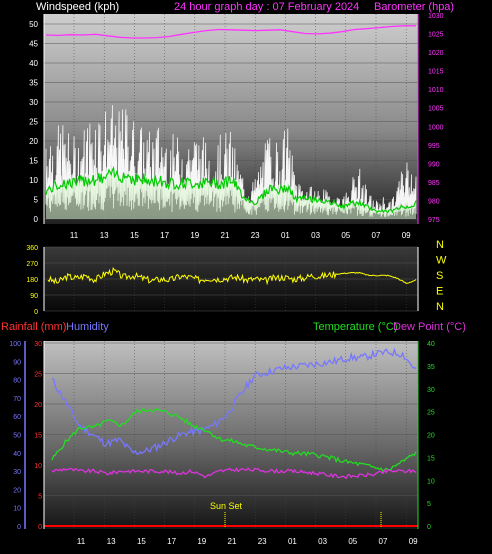 The image size is (492, 554). Describe the element at coordinates (38, 466) in the screenshot. I see `rain-y-tick-label: 10` at that location.